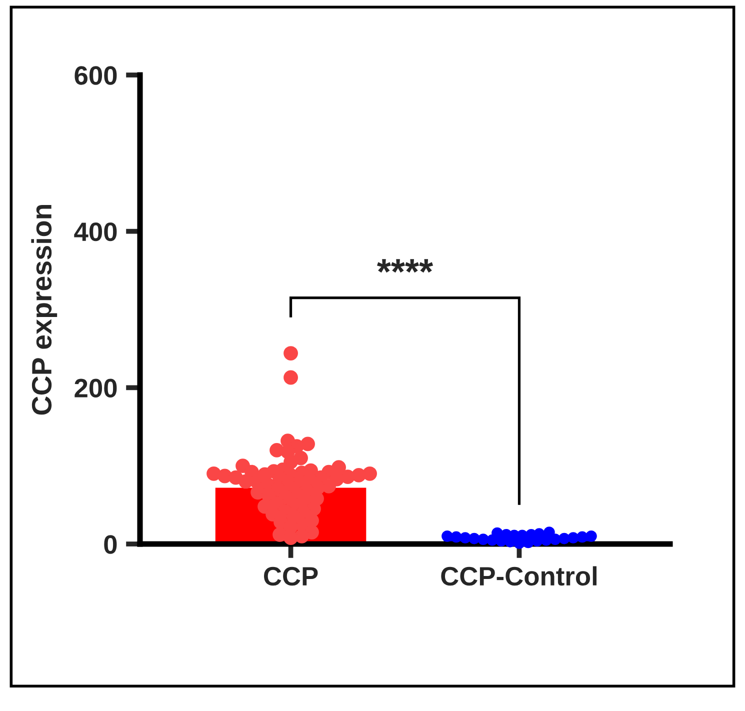 The height and width of the screenshot is (711, 745). What do you see at coordinates (519, 576) in the screenshot?
I see `x-tick-label: CCP-Control` at bounding box center [519, 576].